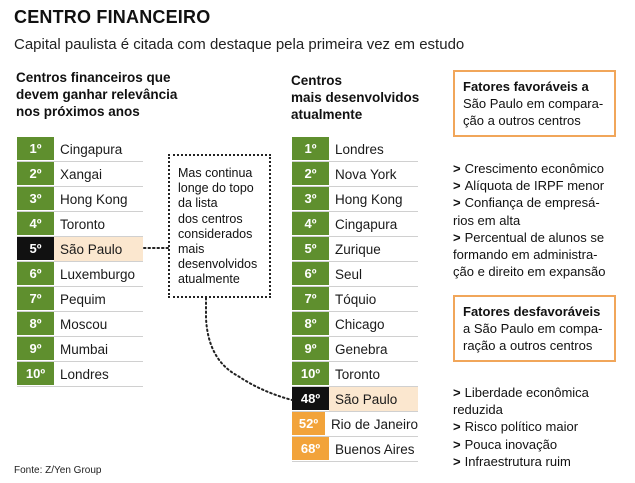  Describe the element at coordinates (93, 77) in the screenshot. I see `left-heading-line: Centros financeiros que` at that location.